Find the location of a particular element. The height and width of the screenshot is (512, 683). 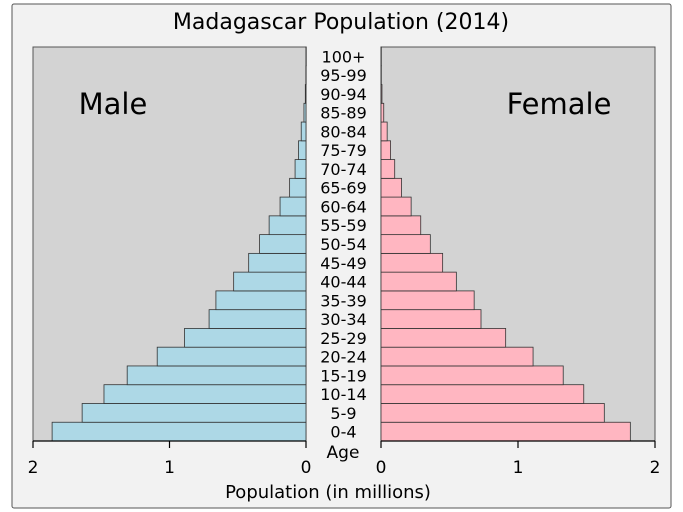

age-label-50-54: 50-54 is located at coordinates (343, 244).